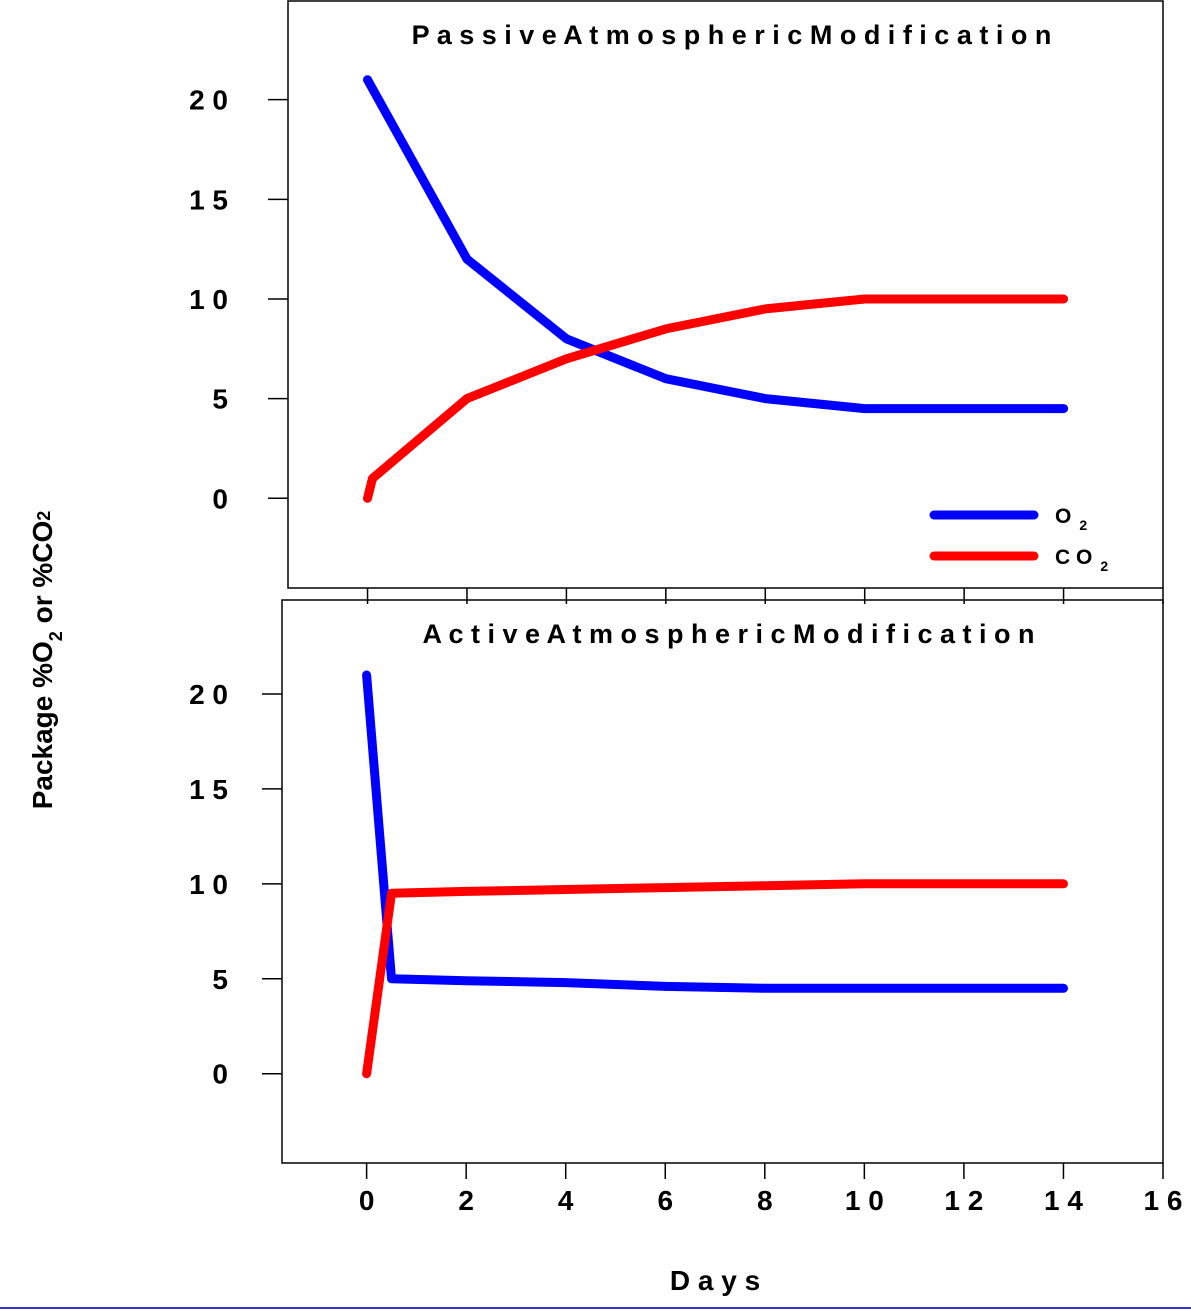 The image size is (1191, 1310). Describe the element at coordinates (715, 831) in the screenshot. I see `series-line-o2` at that location.